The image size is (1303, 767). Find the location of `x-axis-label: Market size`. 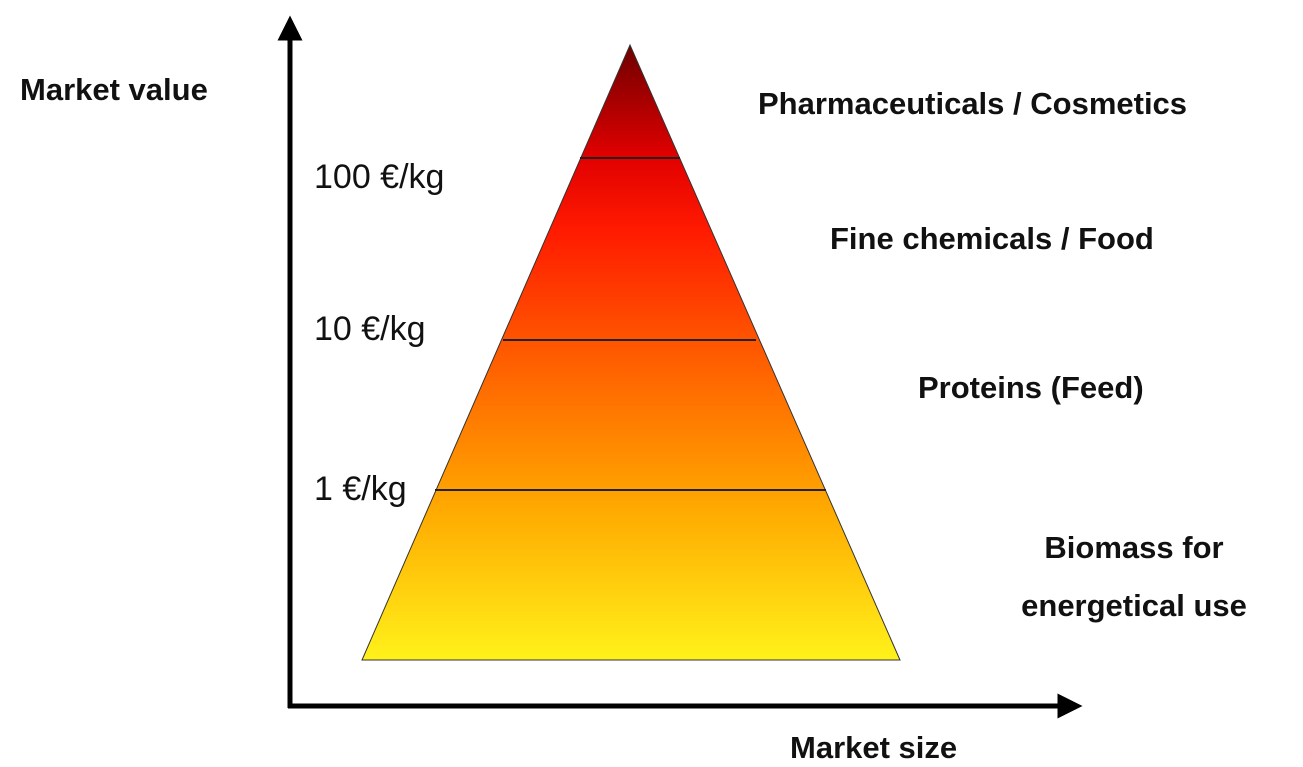

x-axis-label: Market size is located at coordinates (873, 747).